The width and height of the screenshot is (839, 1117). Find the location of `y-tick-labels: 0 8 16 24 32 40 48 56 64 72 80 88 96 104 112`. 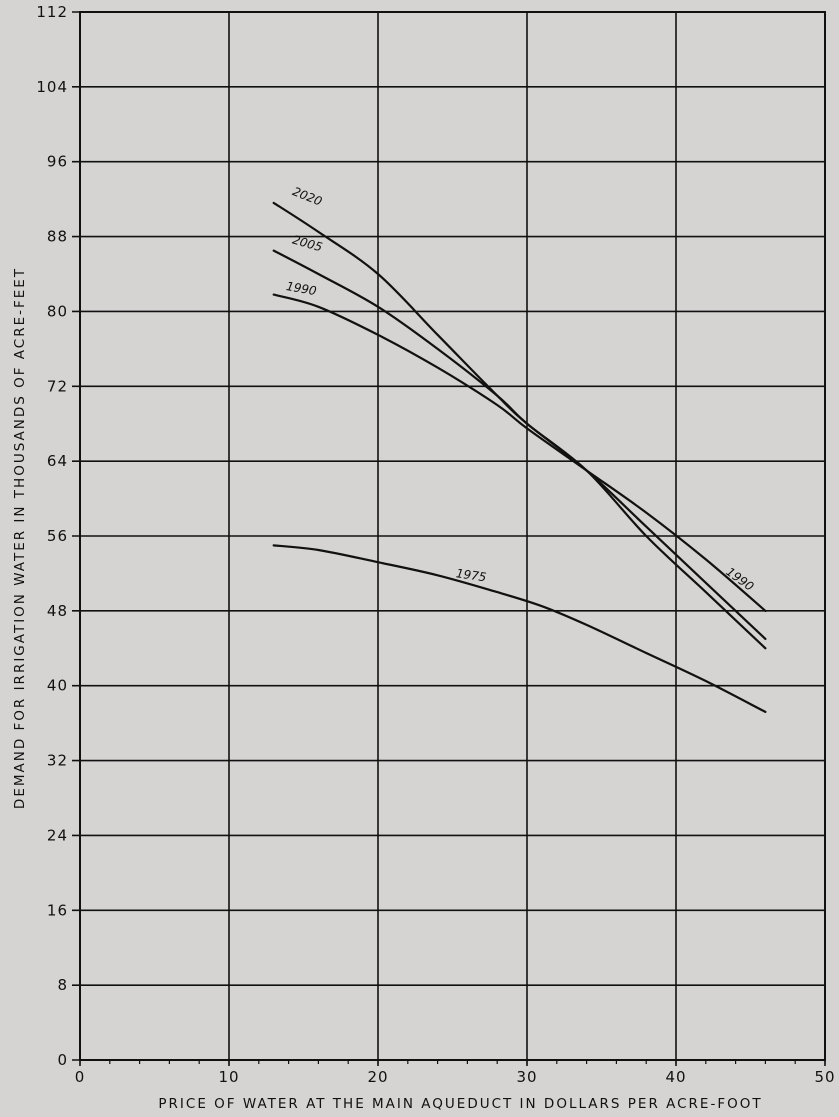

y-tick-labels: 0 8 16 24 32 40 48 56 64 72 80 88 96 104 112 is located at coordinates (52, 536).